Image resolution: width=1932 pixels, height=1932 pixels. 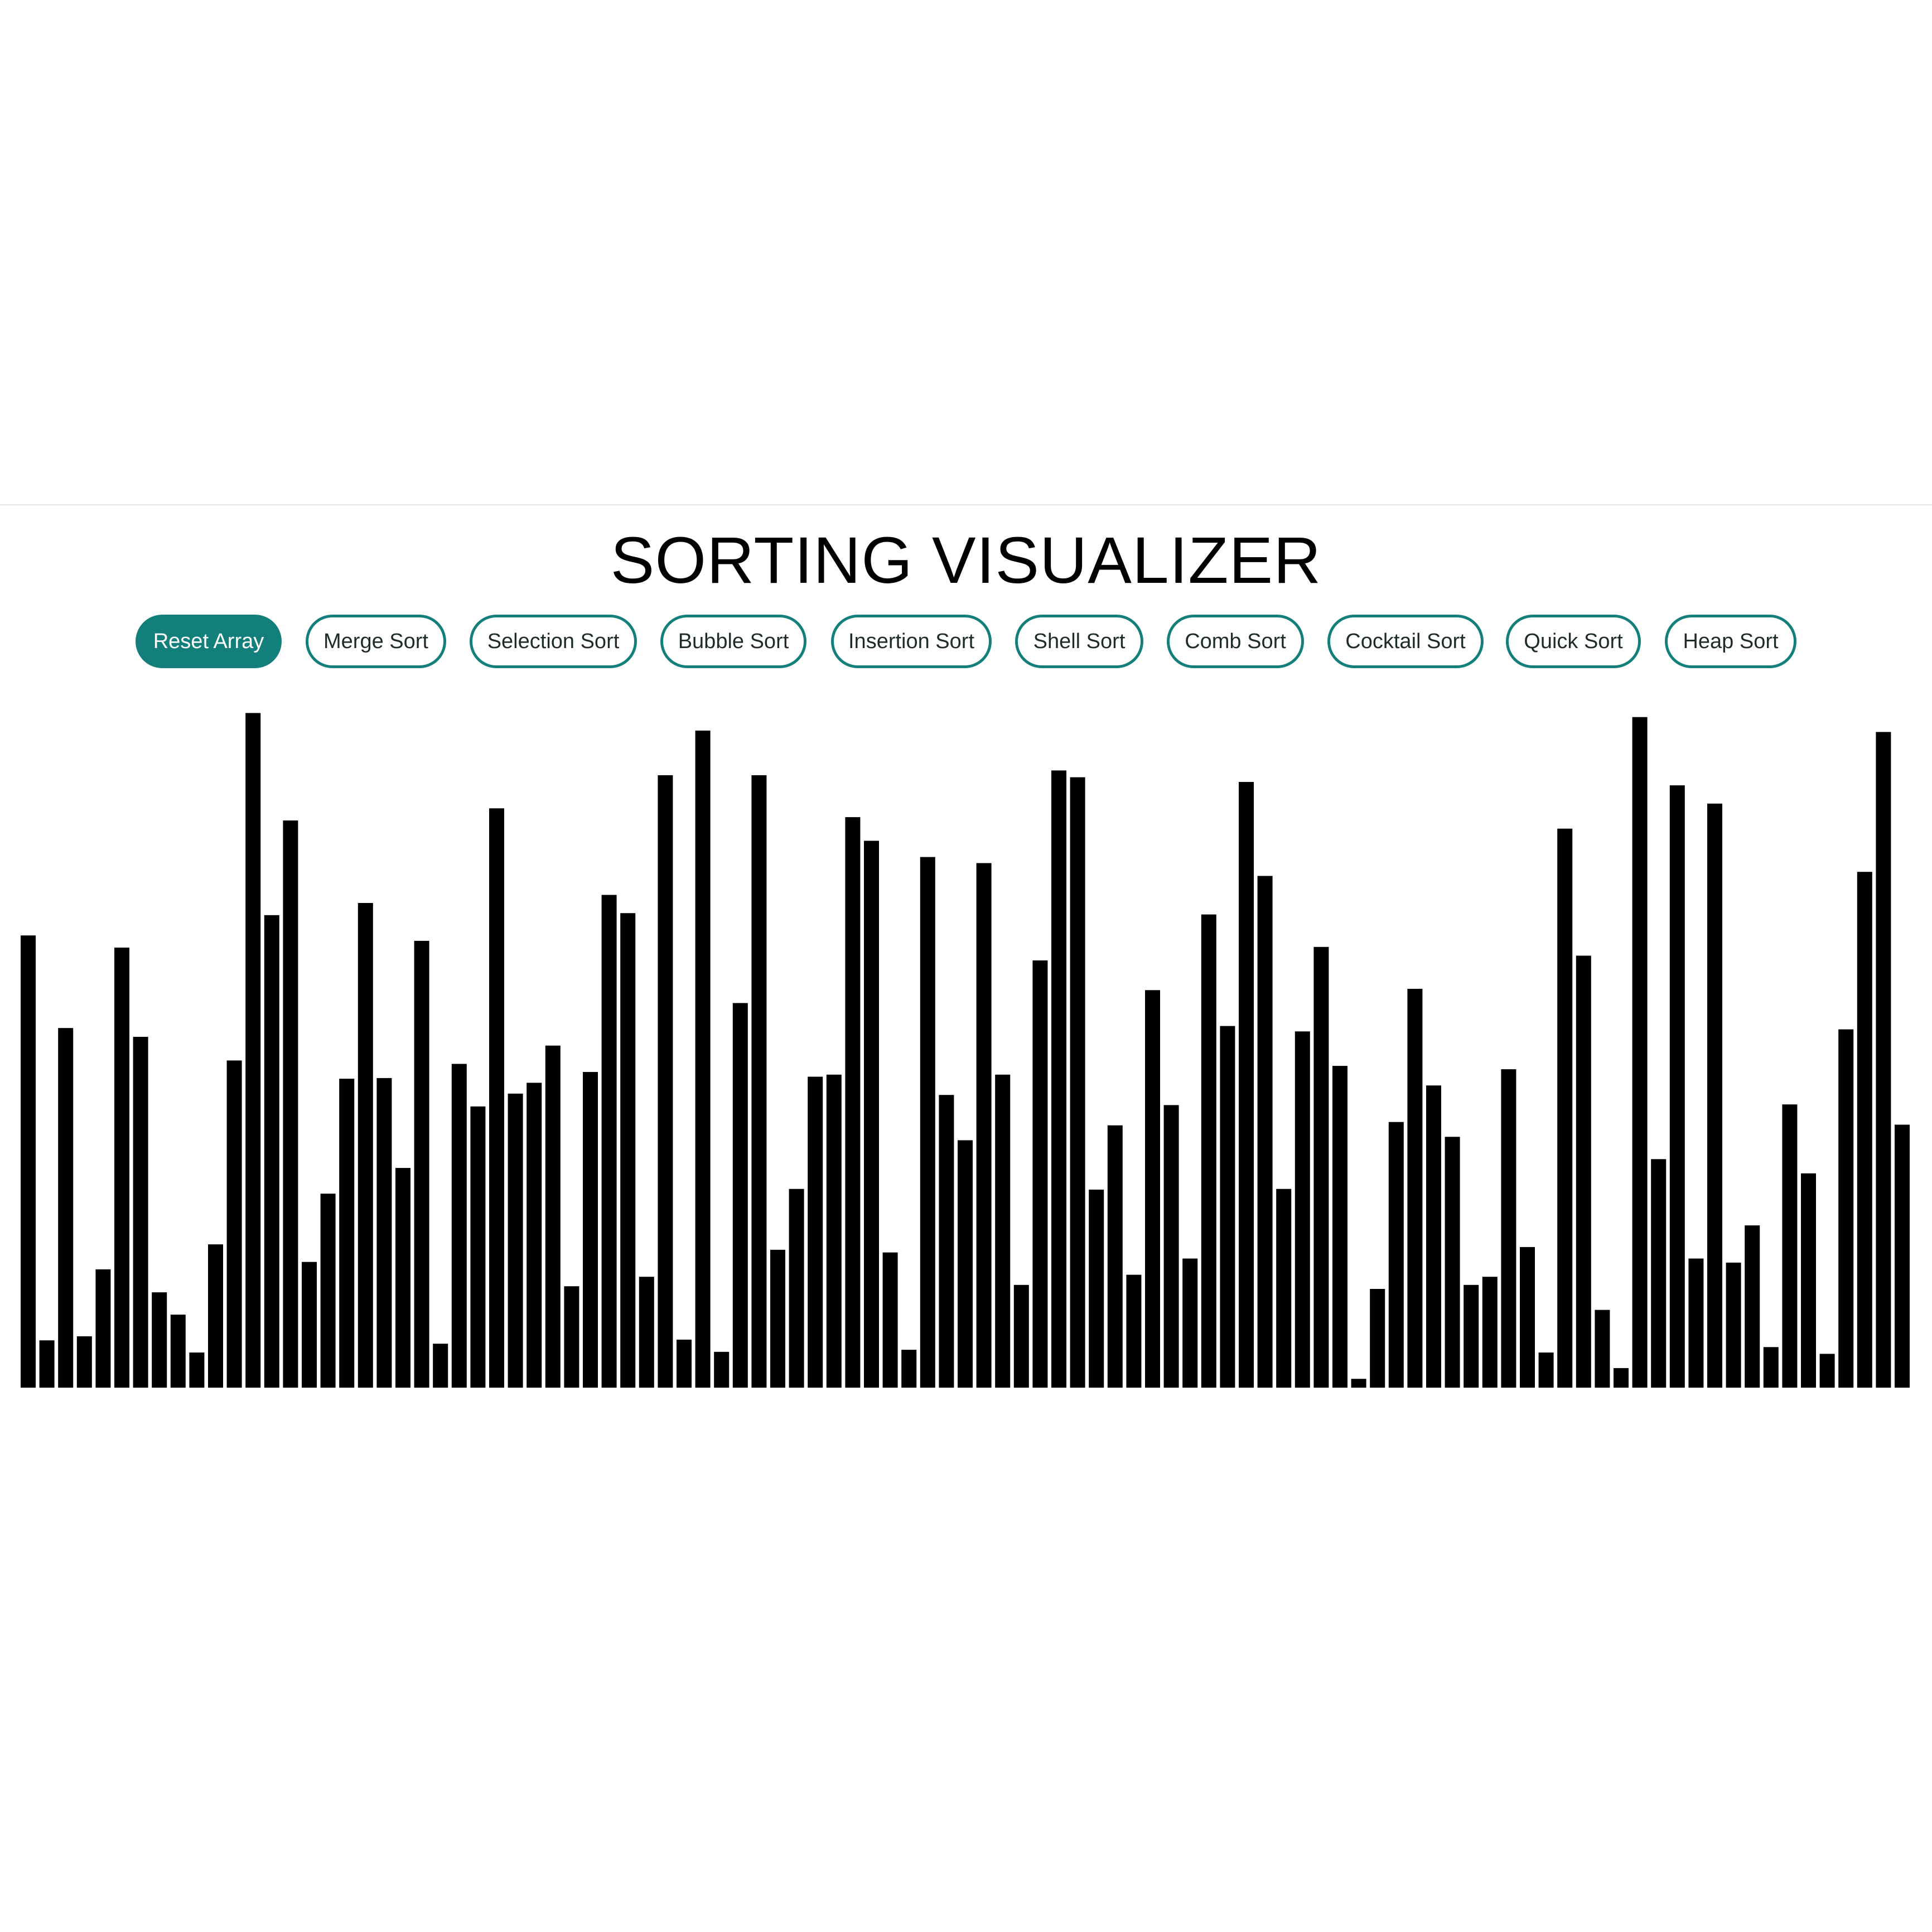 What do you see at coordinates (553, 641) in the screenshot?
I see `selection-sort-button: Selection Sort` at bounding box center [553, 641].